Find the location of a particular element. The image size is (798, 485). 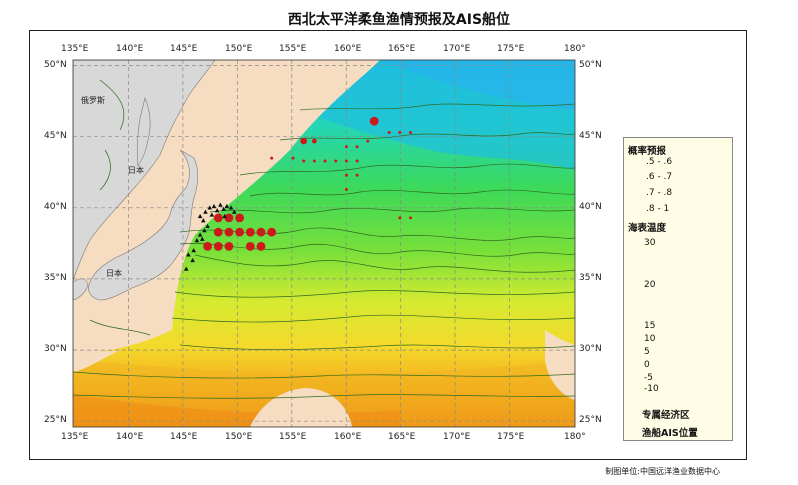

lon-tick-bottom: 155°E is located at coordinates (293, 437).